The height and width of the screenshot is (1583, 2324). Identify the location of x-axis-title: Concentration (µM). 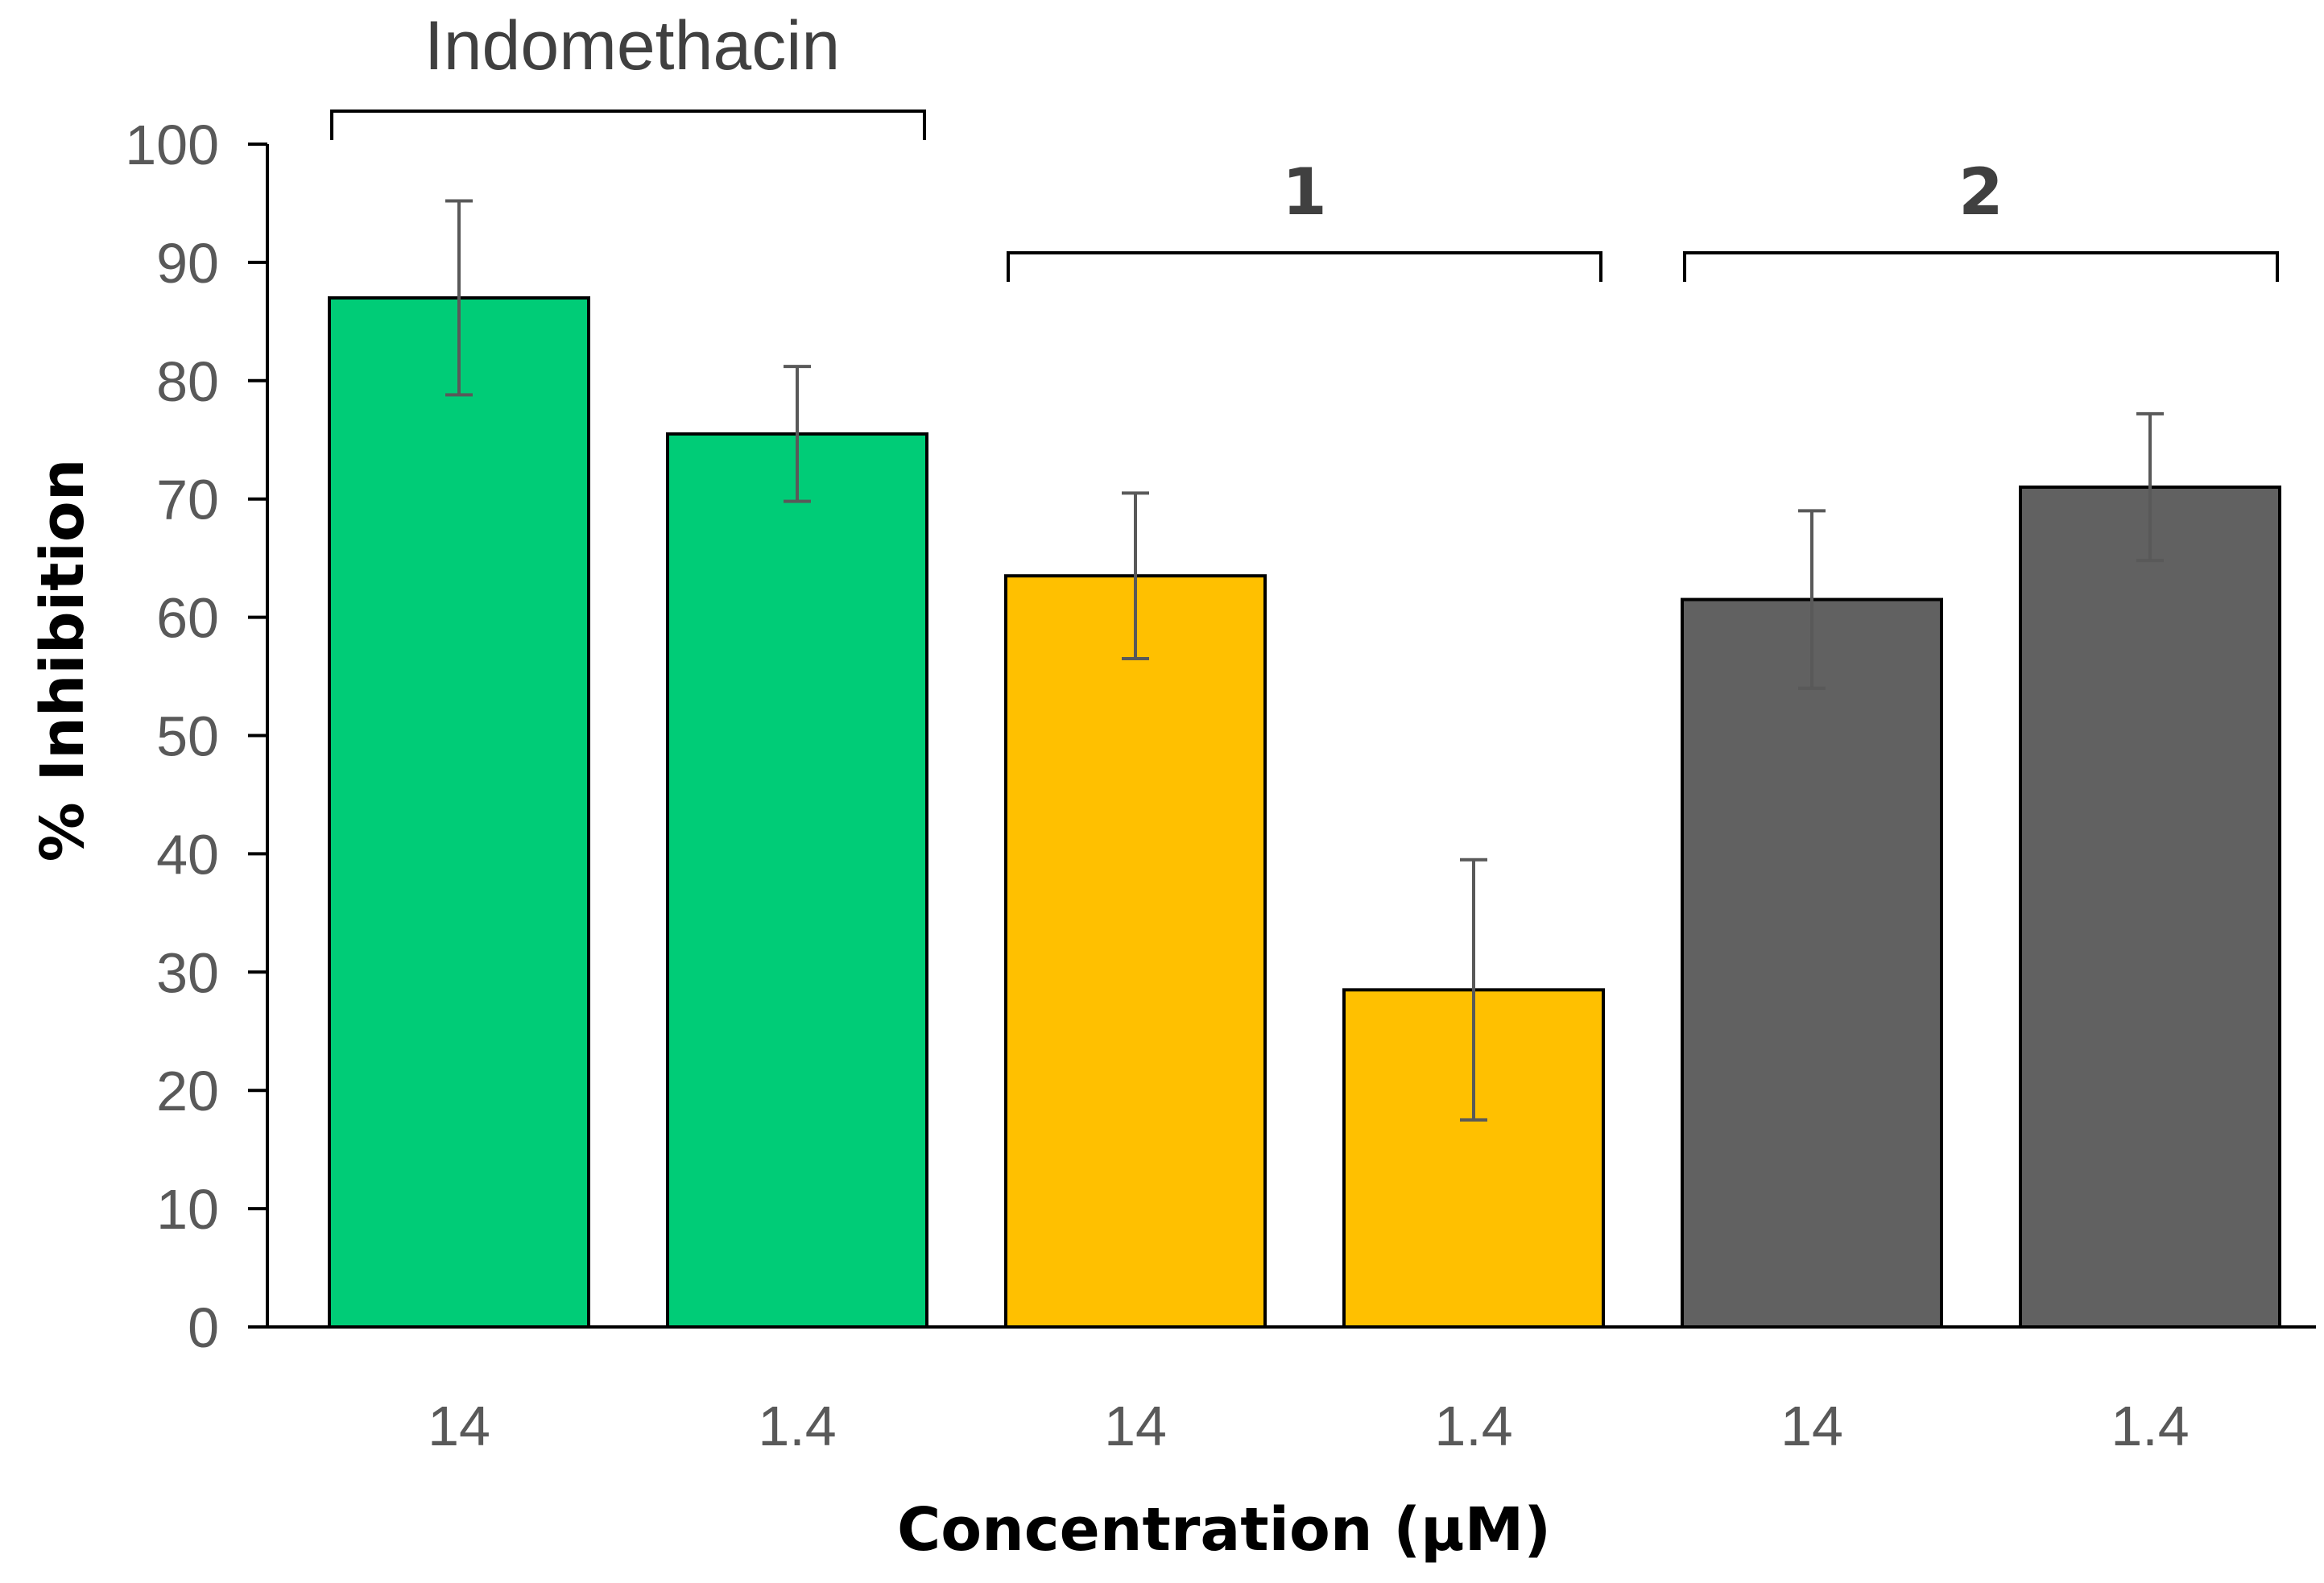
(1224, 1529).